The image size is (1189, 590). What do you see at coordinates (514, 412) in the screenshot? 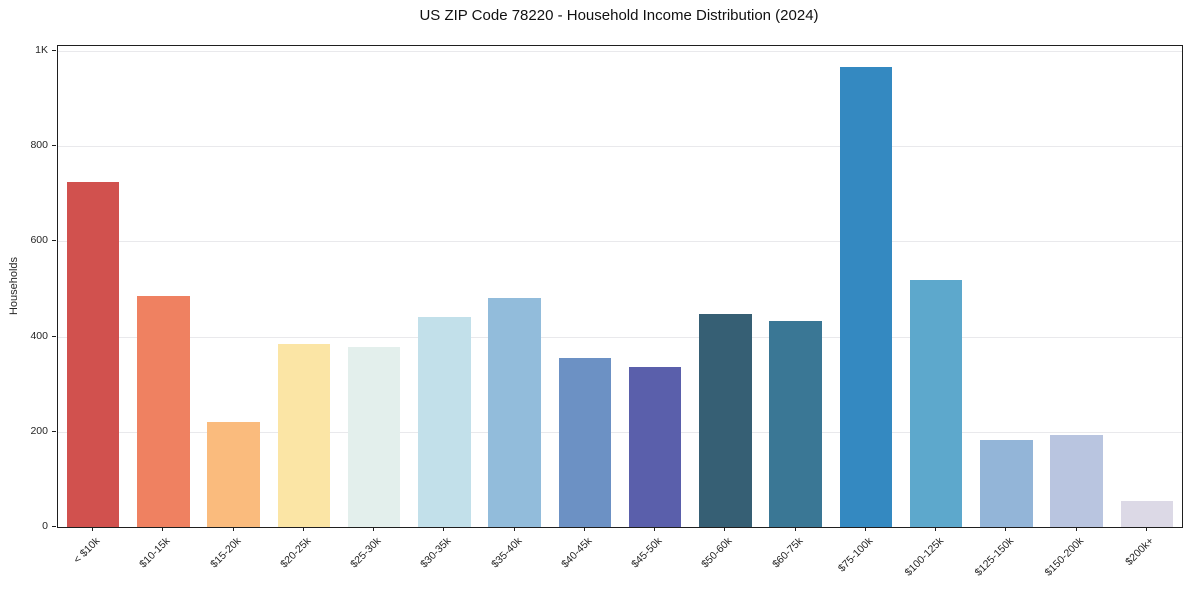
I see `bar-35-40k` at bounding box center [514, 412].